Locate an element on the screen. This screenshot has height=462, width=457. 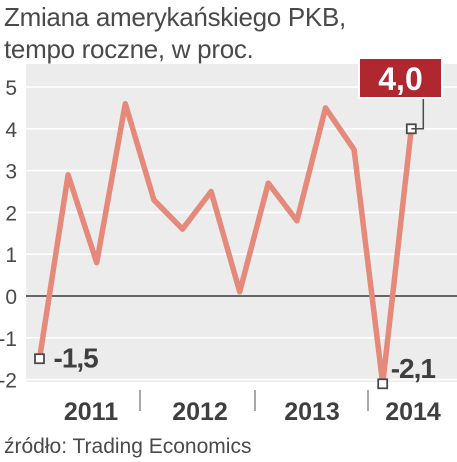
y-tick-label: 0 is located at coordinates (11, 297).